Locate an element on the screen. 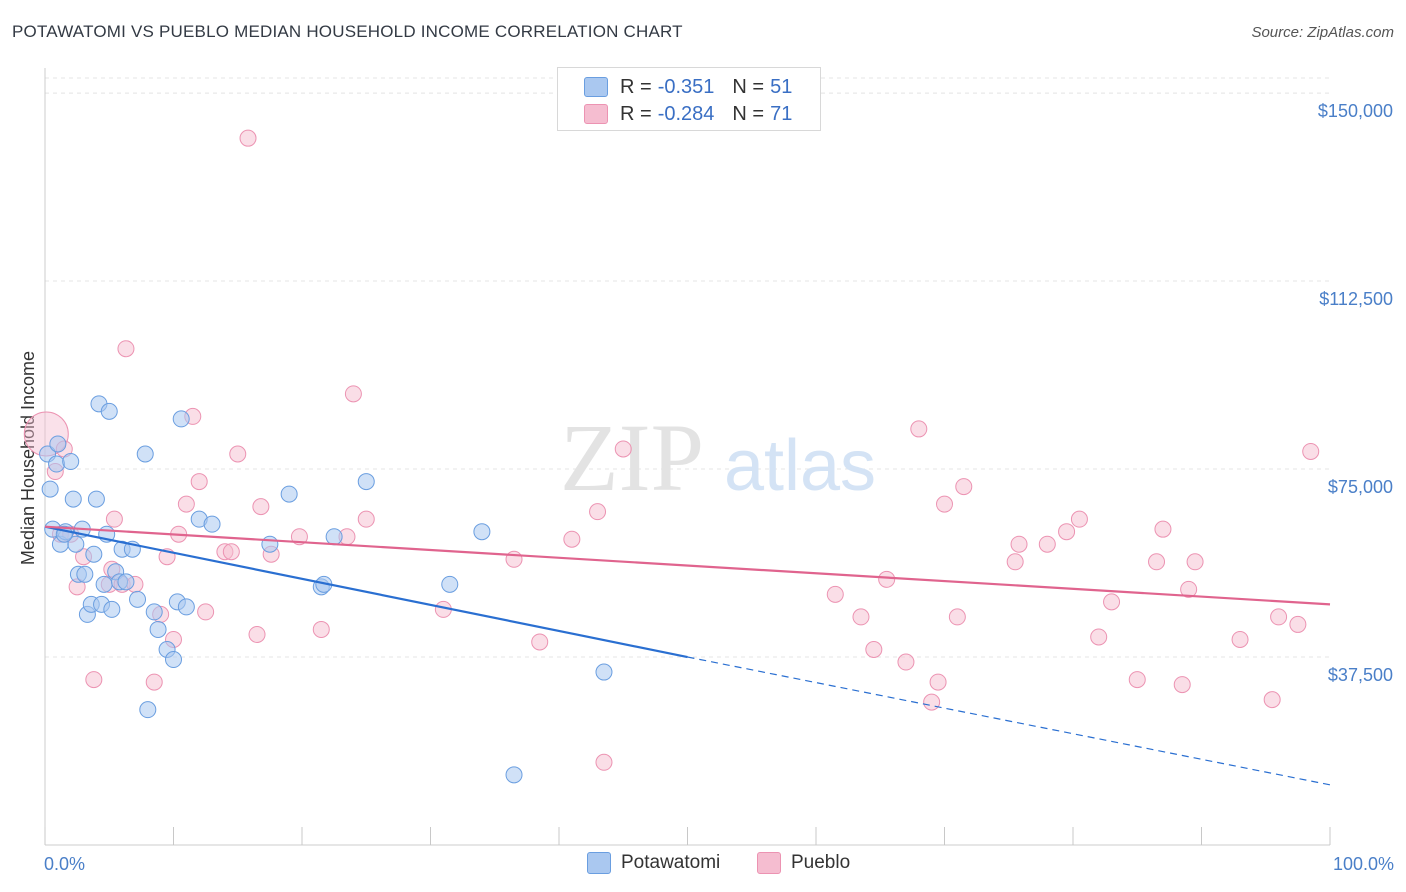 This screenshot has width=1406, height=892. watermark: ZIP atlas is located at coordinates (718, 457).